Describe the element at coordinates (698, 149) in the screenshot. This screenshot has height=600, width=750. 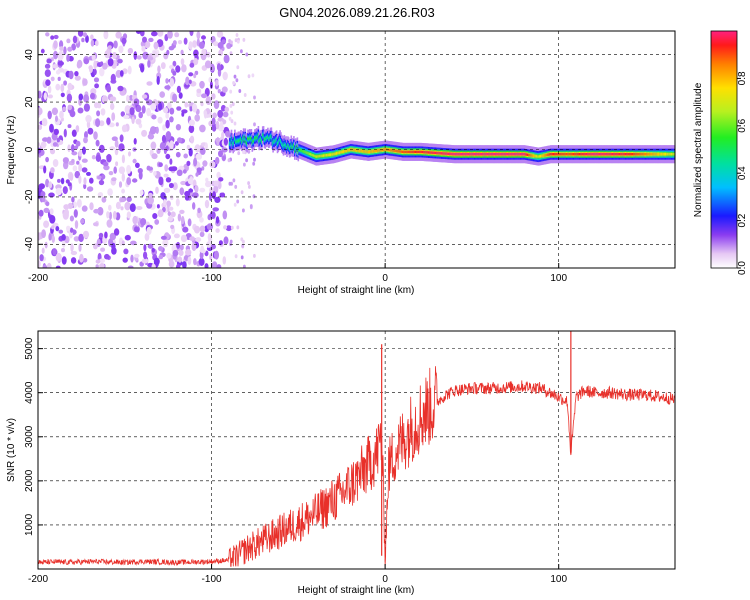
I see `colorbar-label: Normalized spectral amplitude` at that location.